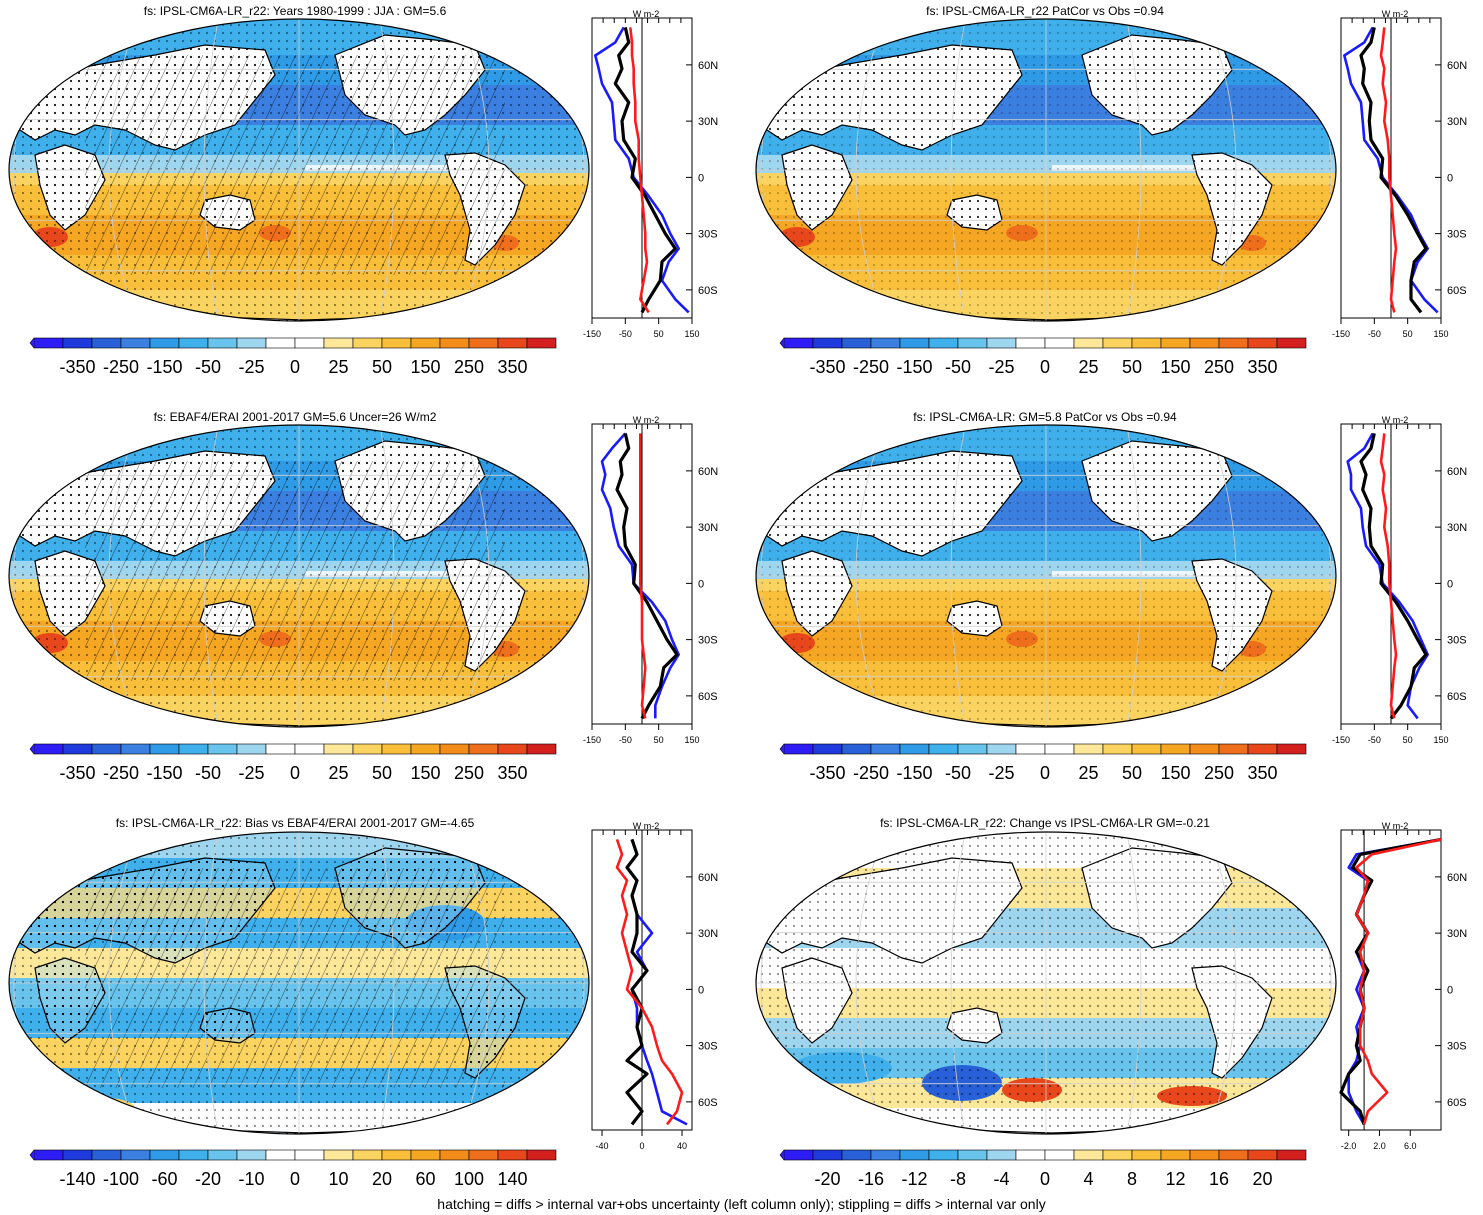 The image size is (1483, 1215). Describe the element at coordinates (1349, 1146) in the screenshot. I see `x-tick-label: -2.0` at that location.